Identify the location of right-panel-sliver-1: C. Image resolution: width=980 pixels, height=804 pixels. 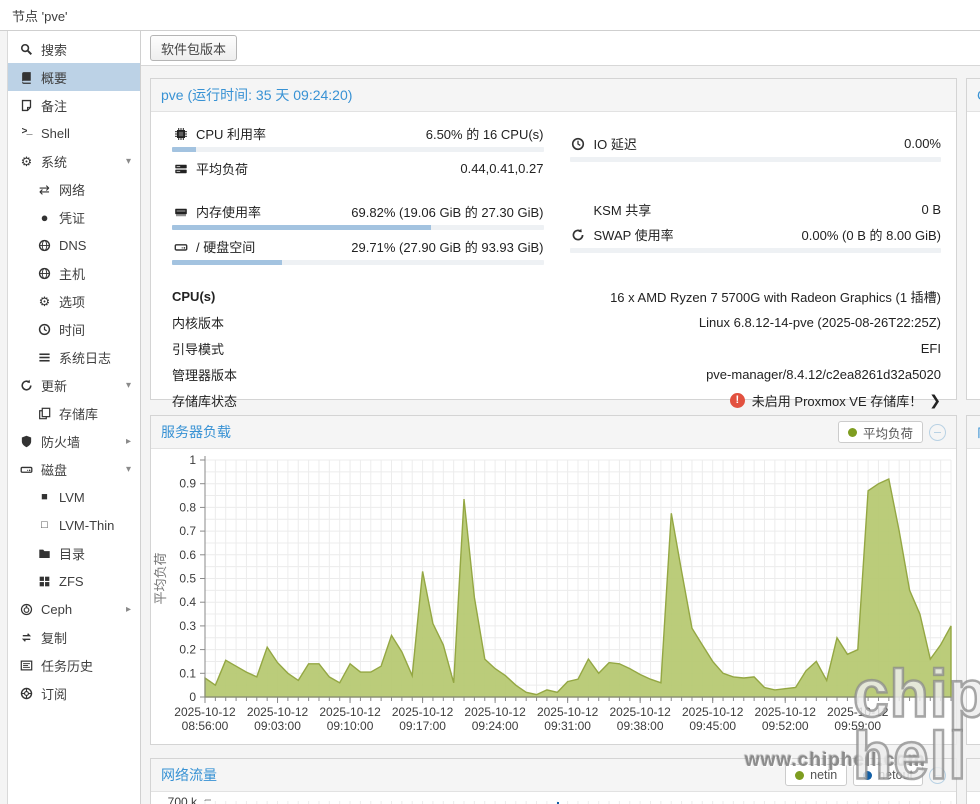
(973, 239).